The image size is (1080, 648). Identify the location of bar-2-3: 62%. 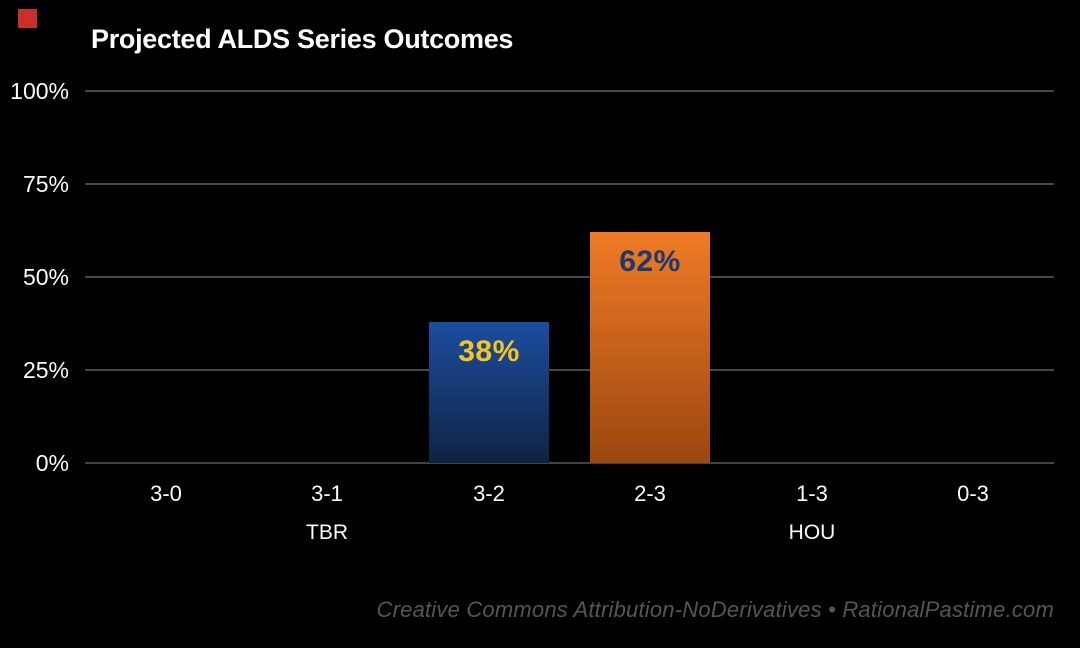
(650, 347).